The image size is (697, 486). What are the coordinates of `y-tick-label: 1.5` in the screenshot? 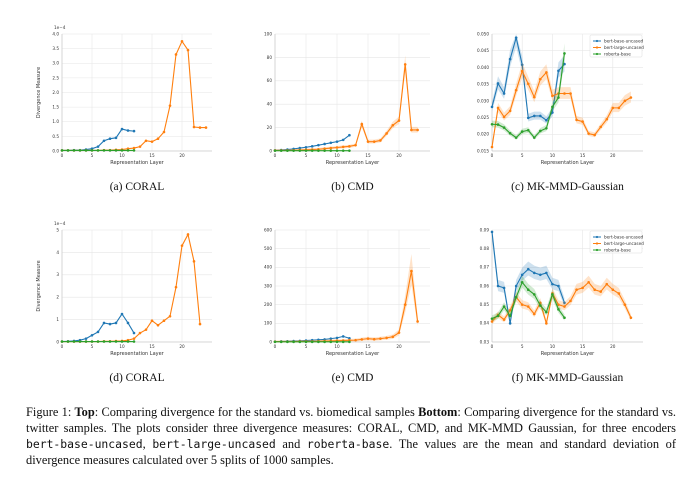 It's located at (55, 107).